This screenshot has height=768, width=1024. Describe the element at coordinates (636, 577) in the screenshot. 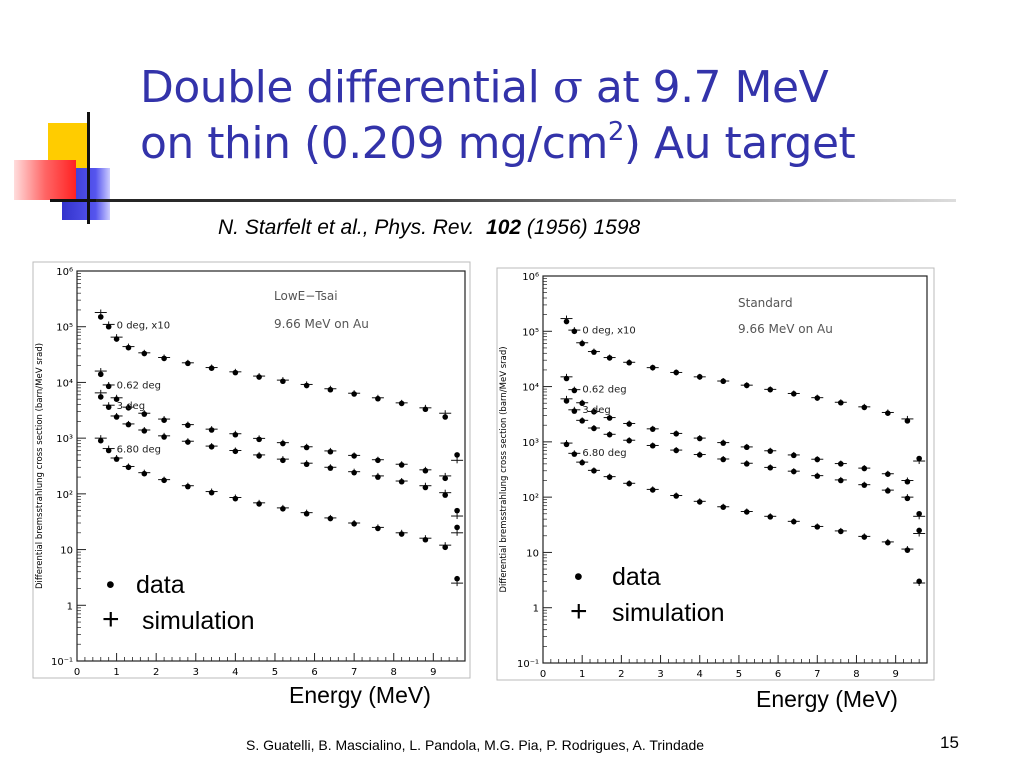

I see `legend-data-label: data` at that location.